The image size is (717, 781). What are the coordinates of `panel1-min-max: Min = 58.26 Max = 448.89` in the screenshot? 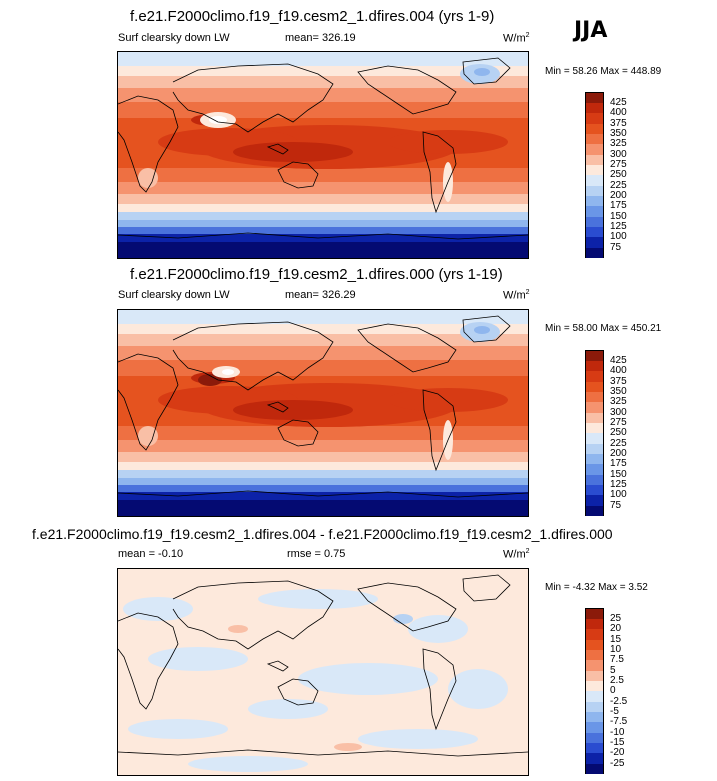 It's located at (603, 71).